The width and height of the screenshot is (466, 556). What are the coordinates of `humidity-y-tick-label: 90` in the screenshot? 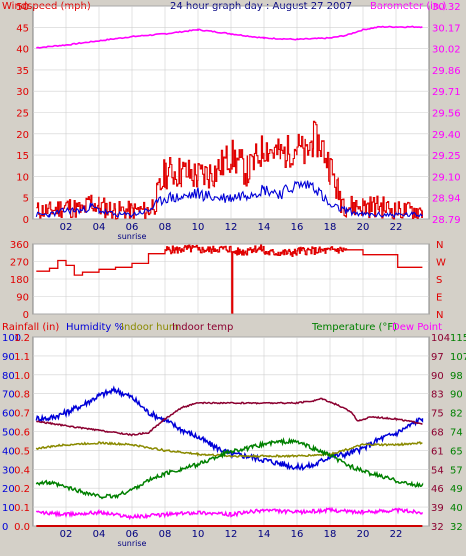 It's located at (8, 357).